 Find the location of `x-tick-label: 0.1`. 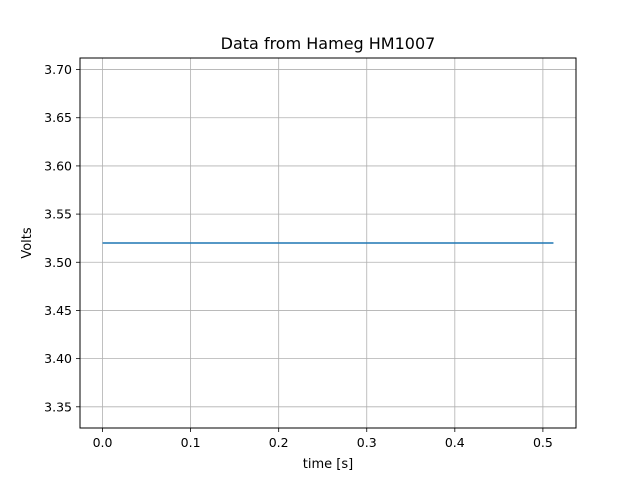

x-tick-label: 0.1 is located at coordinates (191, 442).